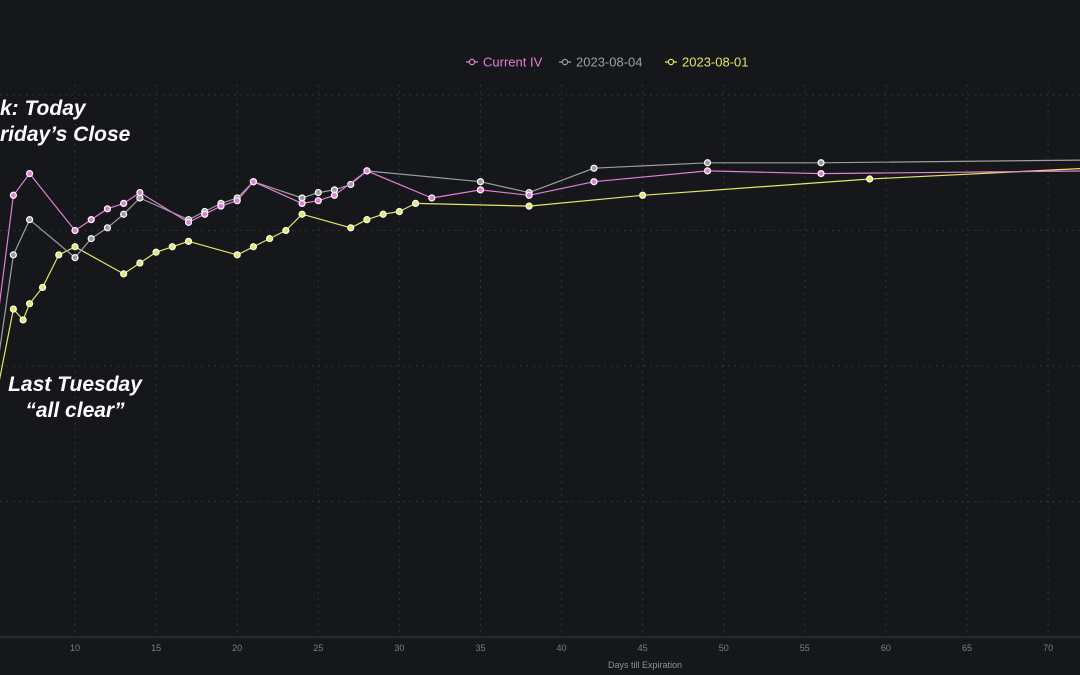 This screenshot has height=675, width=1080. I want to click on legend-item-current-iv: Current IV, so click(504, 62).